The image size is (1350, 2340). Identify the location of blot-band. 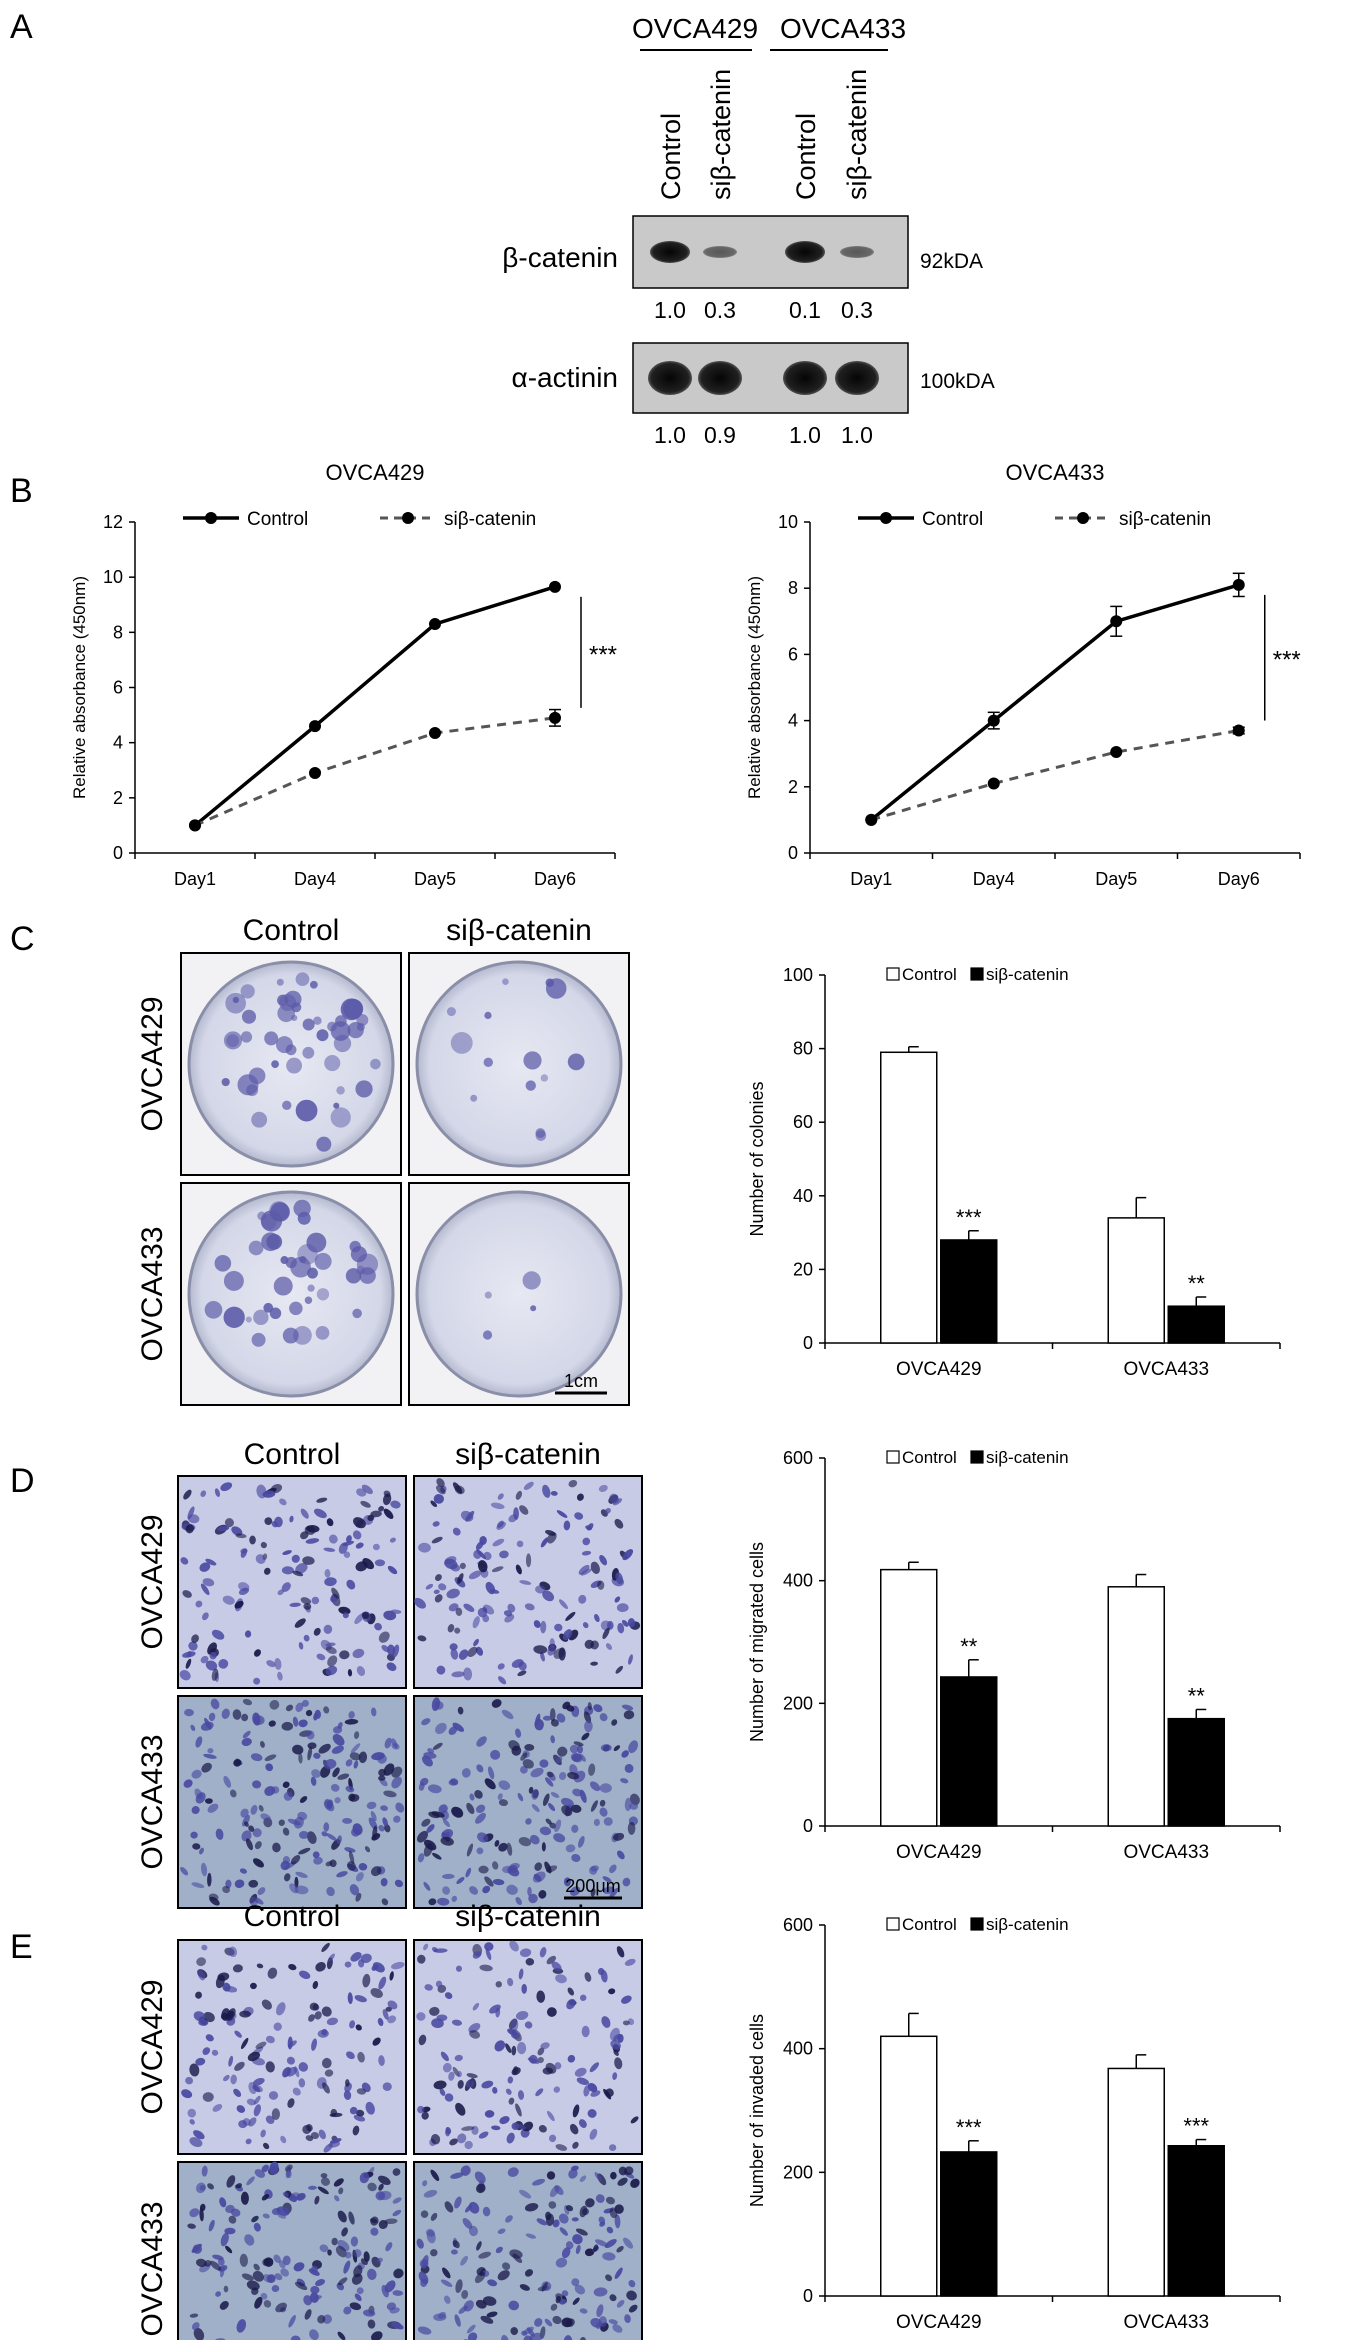
(857, 378).